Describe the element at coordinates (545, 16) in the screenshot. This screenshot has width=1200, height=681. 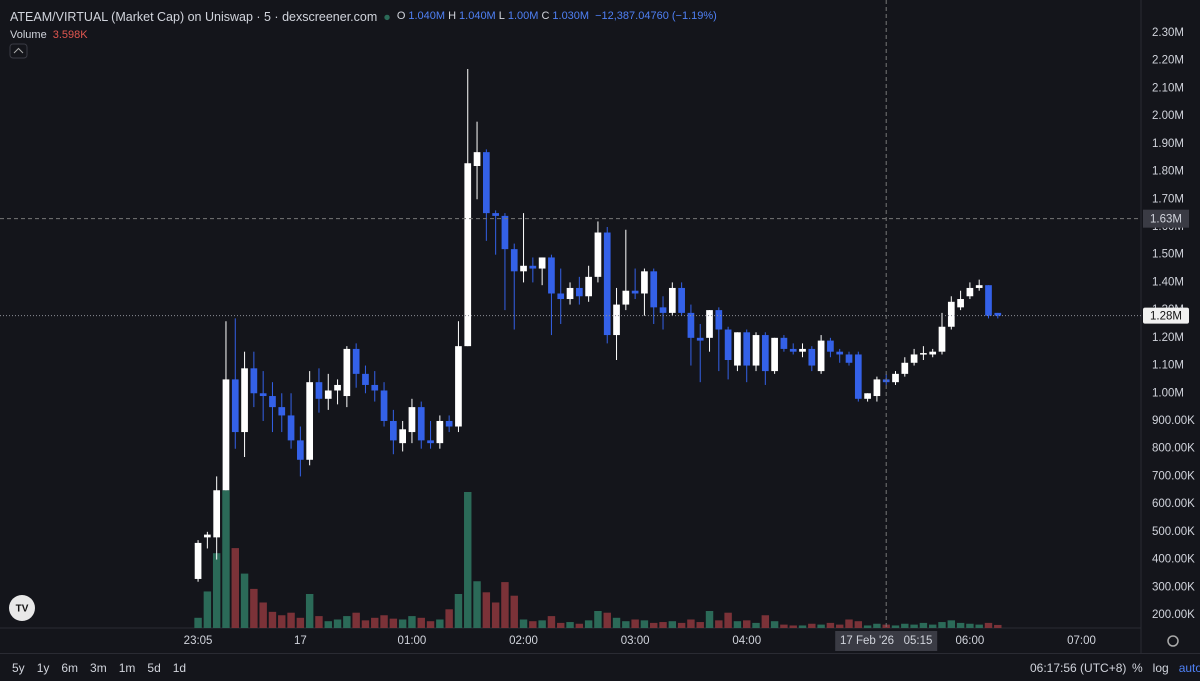
I see `ohlc-key: C` at that location.